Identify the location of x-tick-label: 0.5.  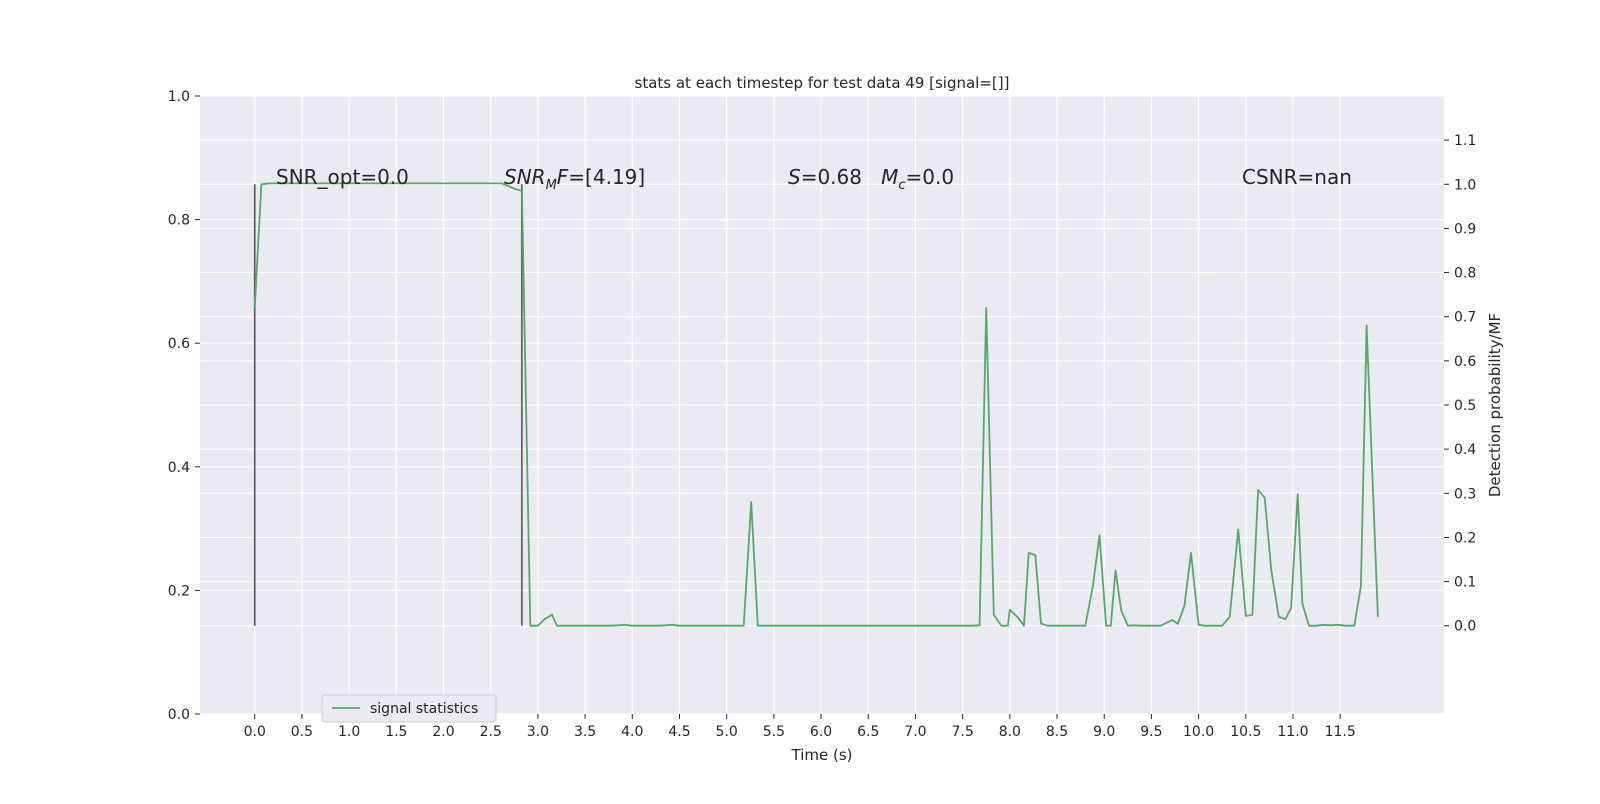
(302, 732).